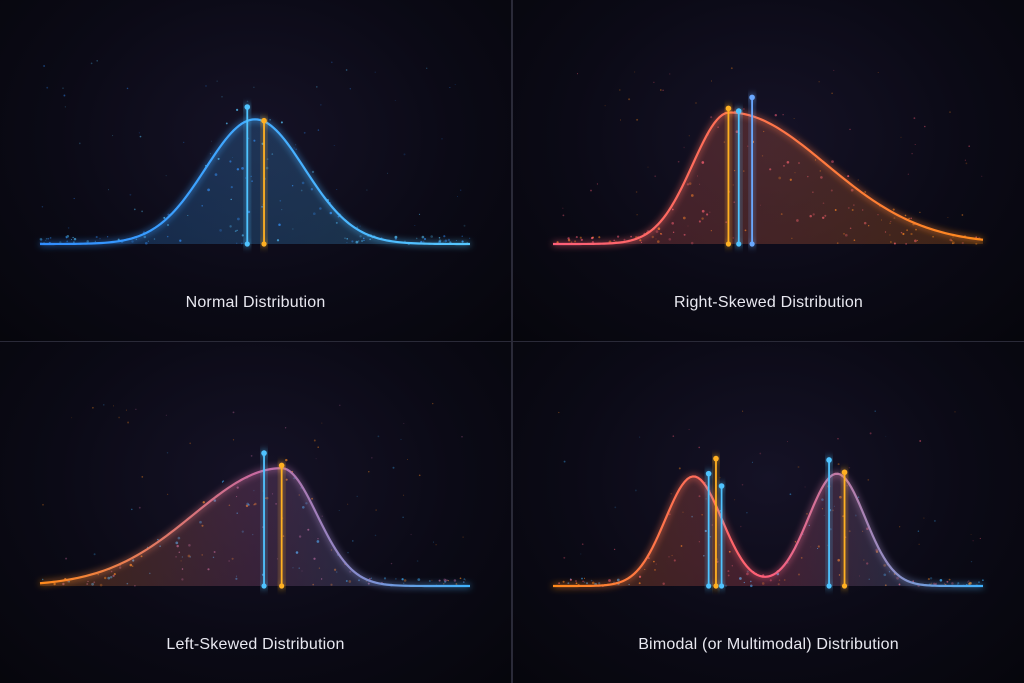 The width and height of the screenshot is (1024, 683). Describe the element at coordinates (255, 527) in the screenshot. I see `distribution-area` at that location.